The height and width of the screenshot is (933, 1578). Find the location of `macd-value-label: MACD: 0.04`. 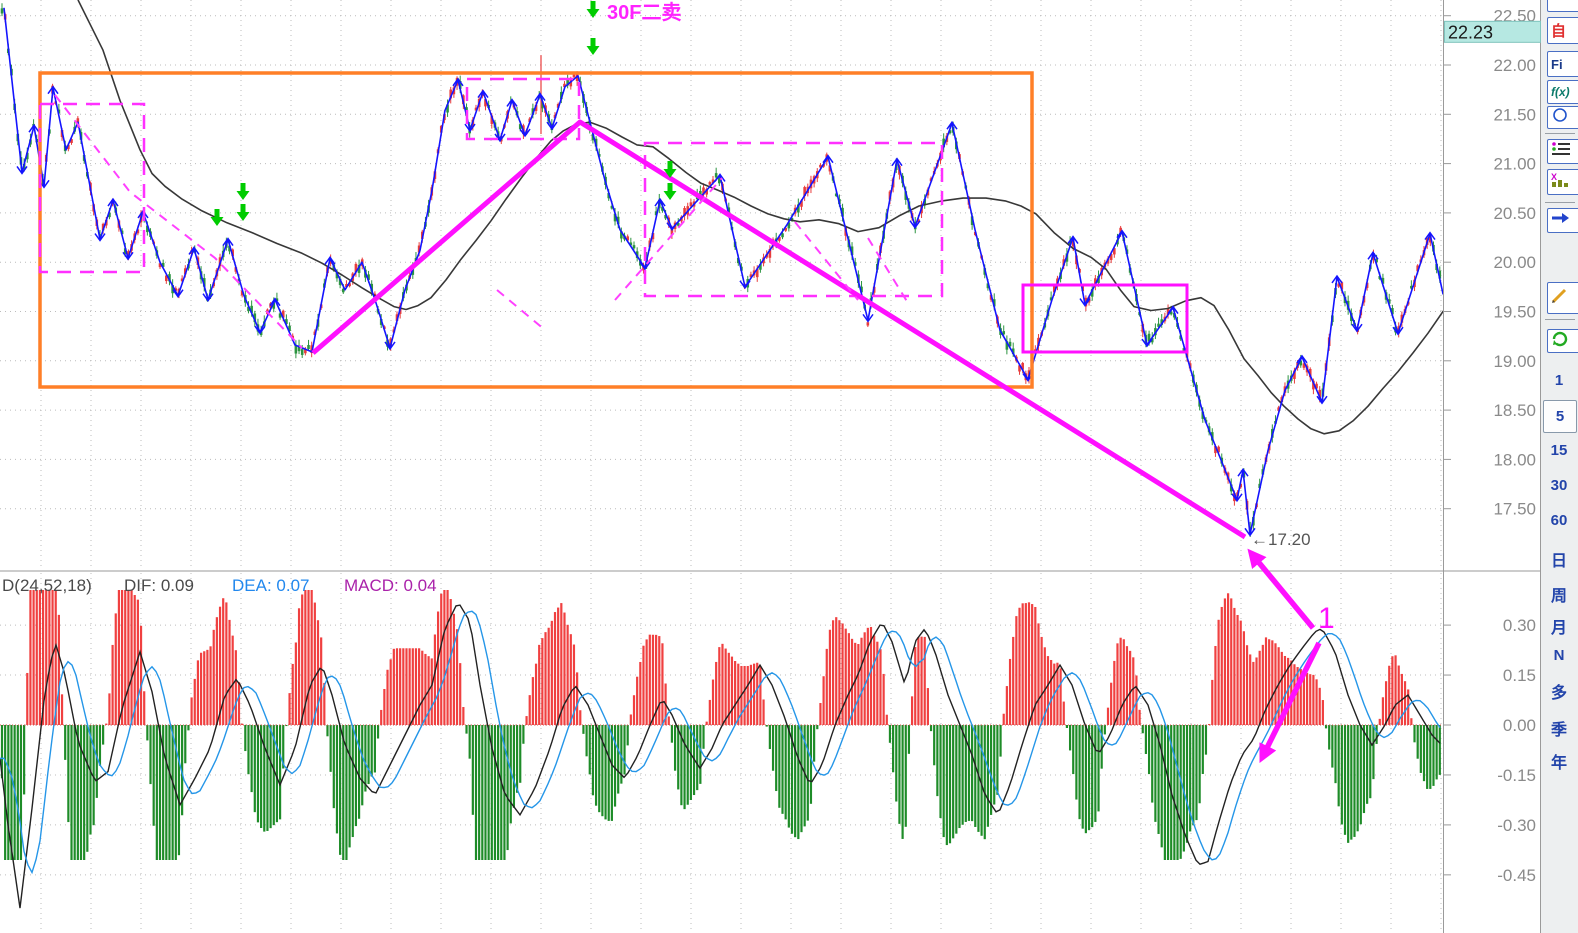

macd-value-label: MACD: 0.04 is located at coordinates (390, 585).